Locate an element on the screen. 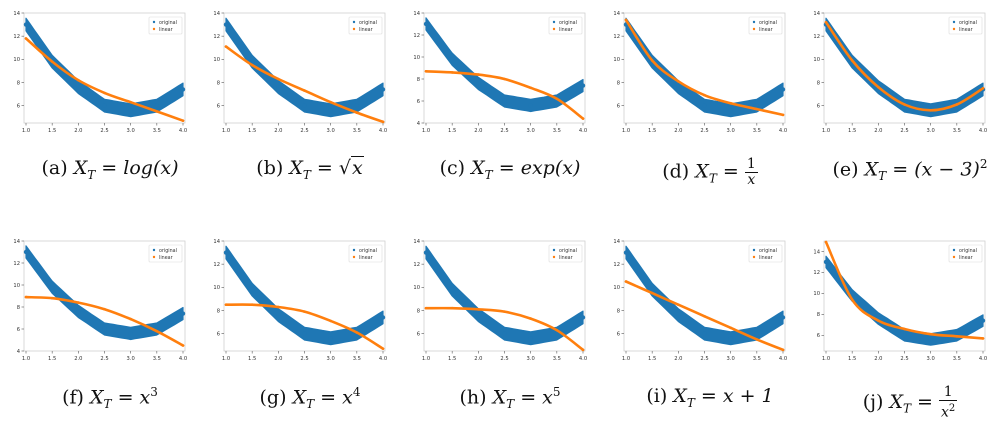 The width and height of the screenshot is (1000, 424). subplot-caption: (h) XT = x5 is located at coordinates (510, 398).